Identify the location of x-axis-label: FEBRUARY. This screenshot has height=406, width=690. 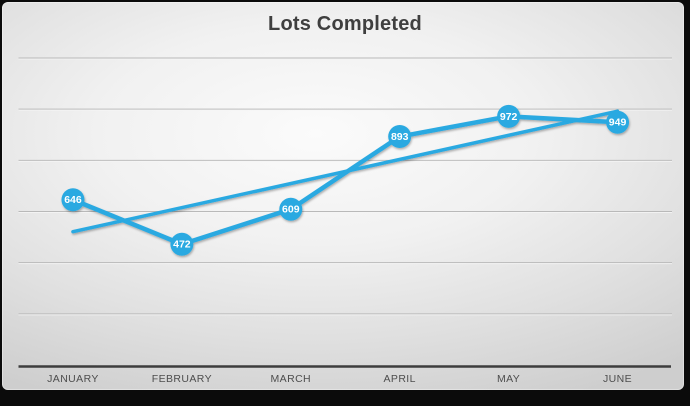
(182, 379).